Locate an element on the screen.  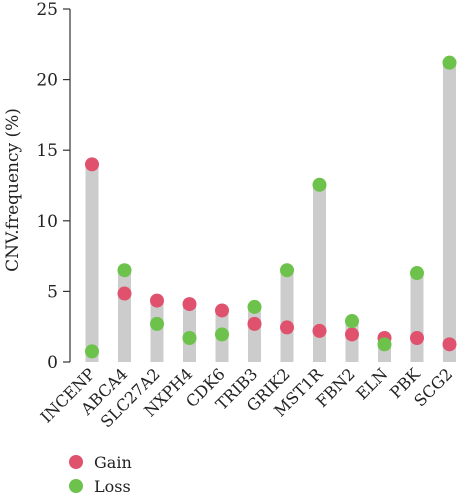
point-gain-nxph4 is located at coordinates (189, 304).